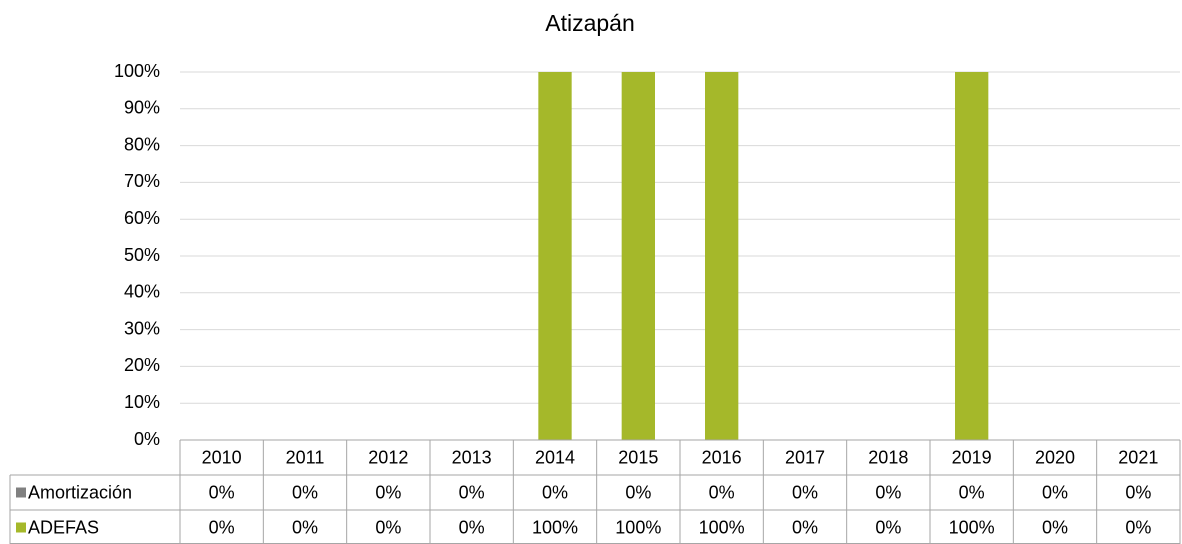 This screenshot has height=544, width=1182. What do you see at coordinates (142, 402) in the screenshot?
I see `y-tick-label: 10%` at bounding box center [142, 402].